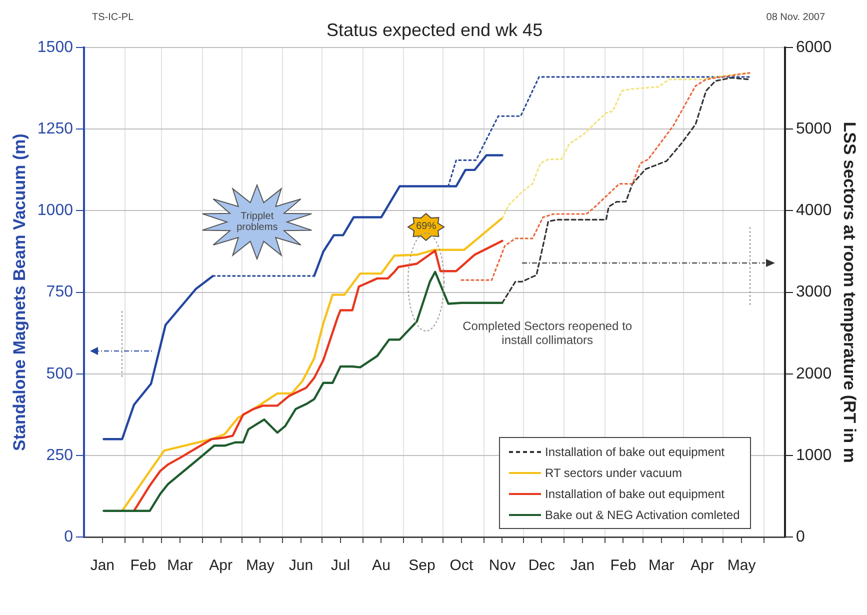 This screenshot has width=867, height=615. What do you see at coordinates (60, 292) in the screenshot?
I see `y-tick-label: 750` at bounding box center [60, 292].